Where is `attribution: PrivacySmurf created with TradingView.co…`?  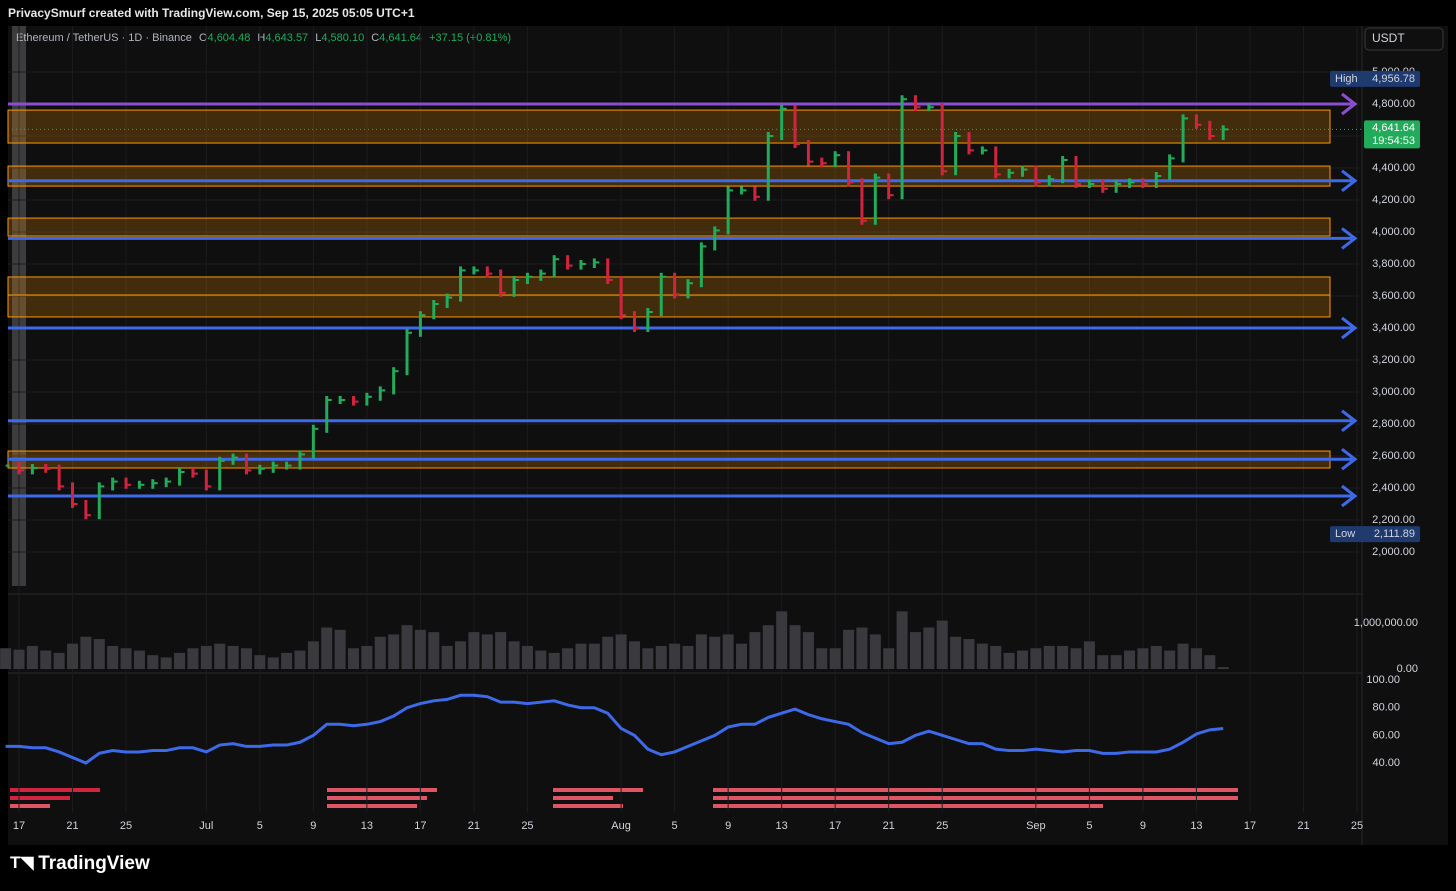 attribution: PrivacySmurf created with TradingView.co… is located at coordinates (211, 13).